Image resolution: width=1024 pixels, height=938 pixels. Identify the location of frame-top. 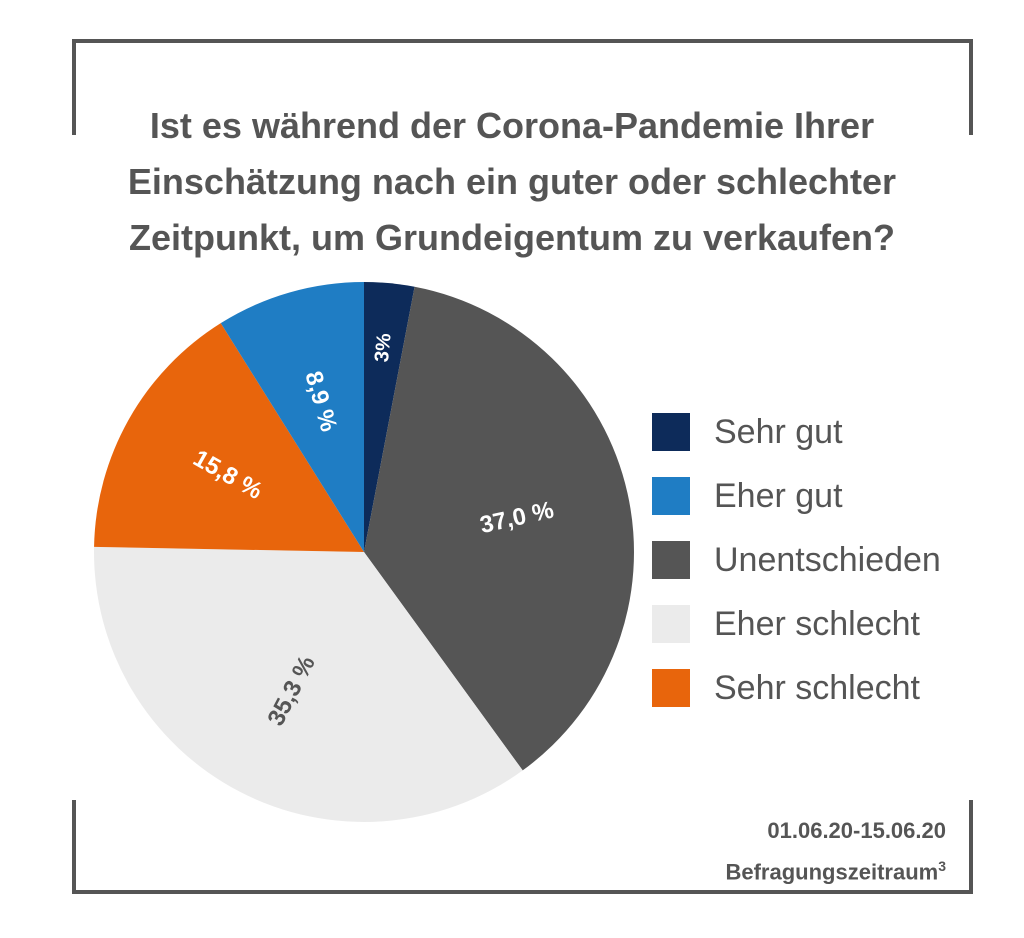
(522, 41).